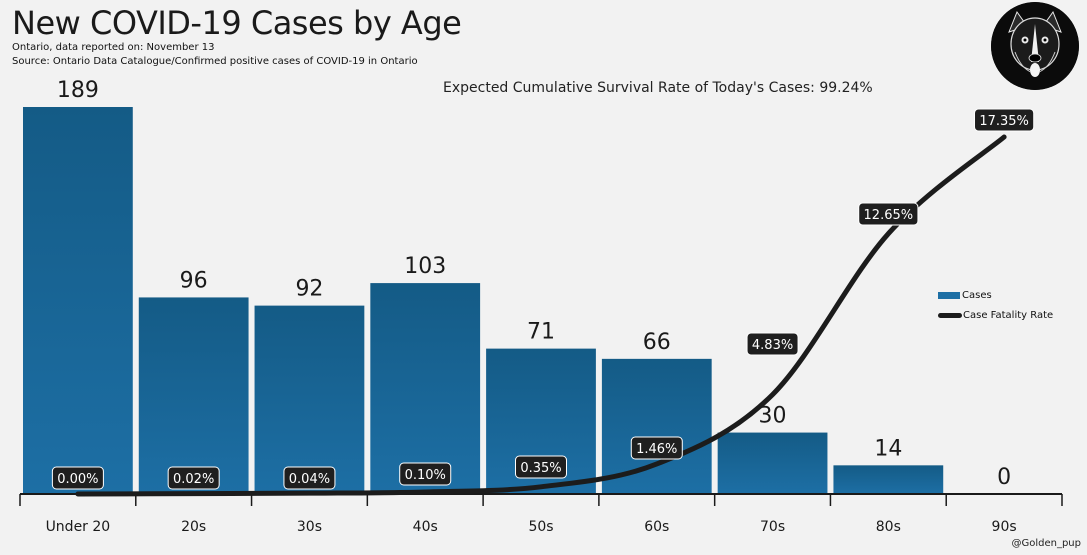 Image resolution: width=1087 pixels, height=555 pixels. Describe the element at coordinates (309, 527) in the screenshot. I see `x-tick-label: 30s` at that location.